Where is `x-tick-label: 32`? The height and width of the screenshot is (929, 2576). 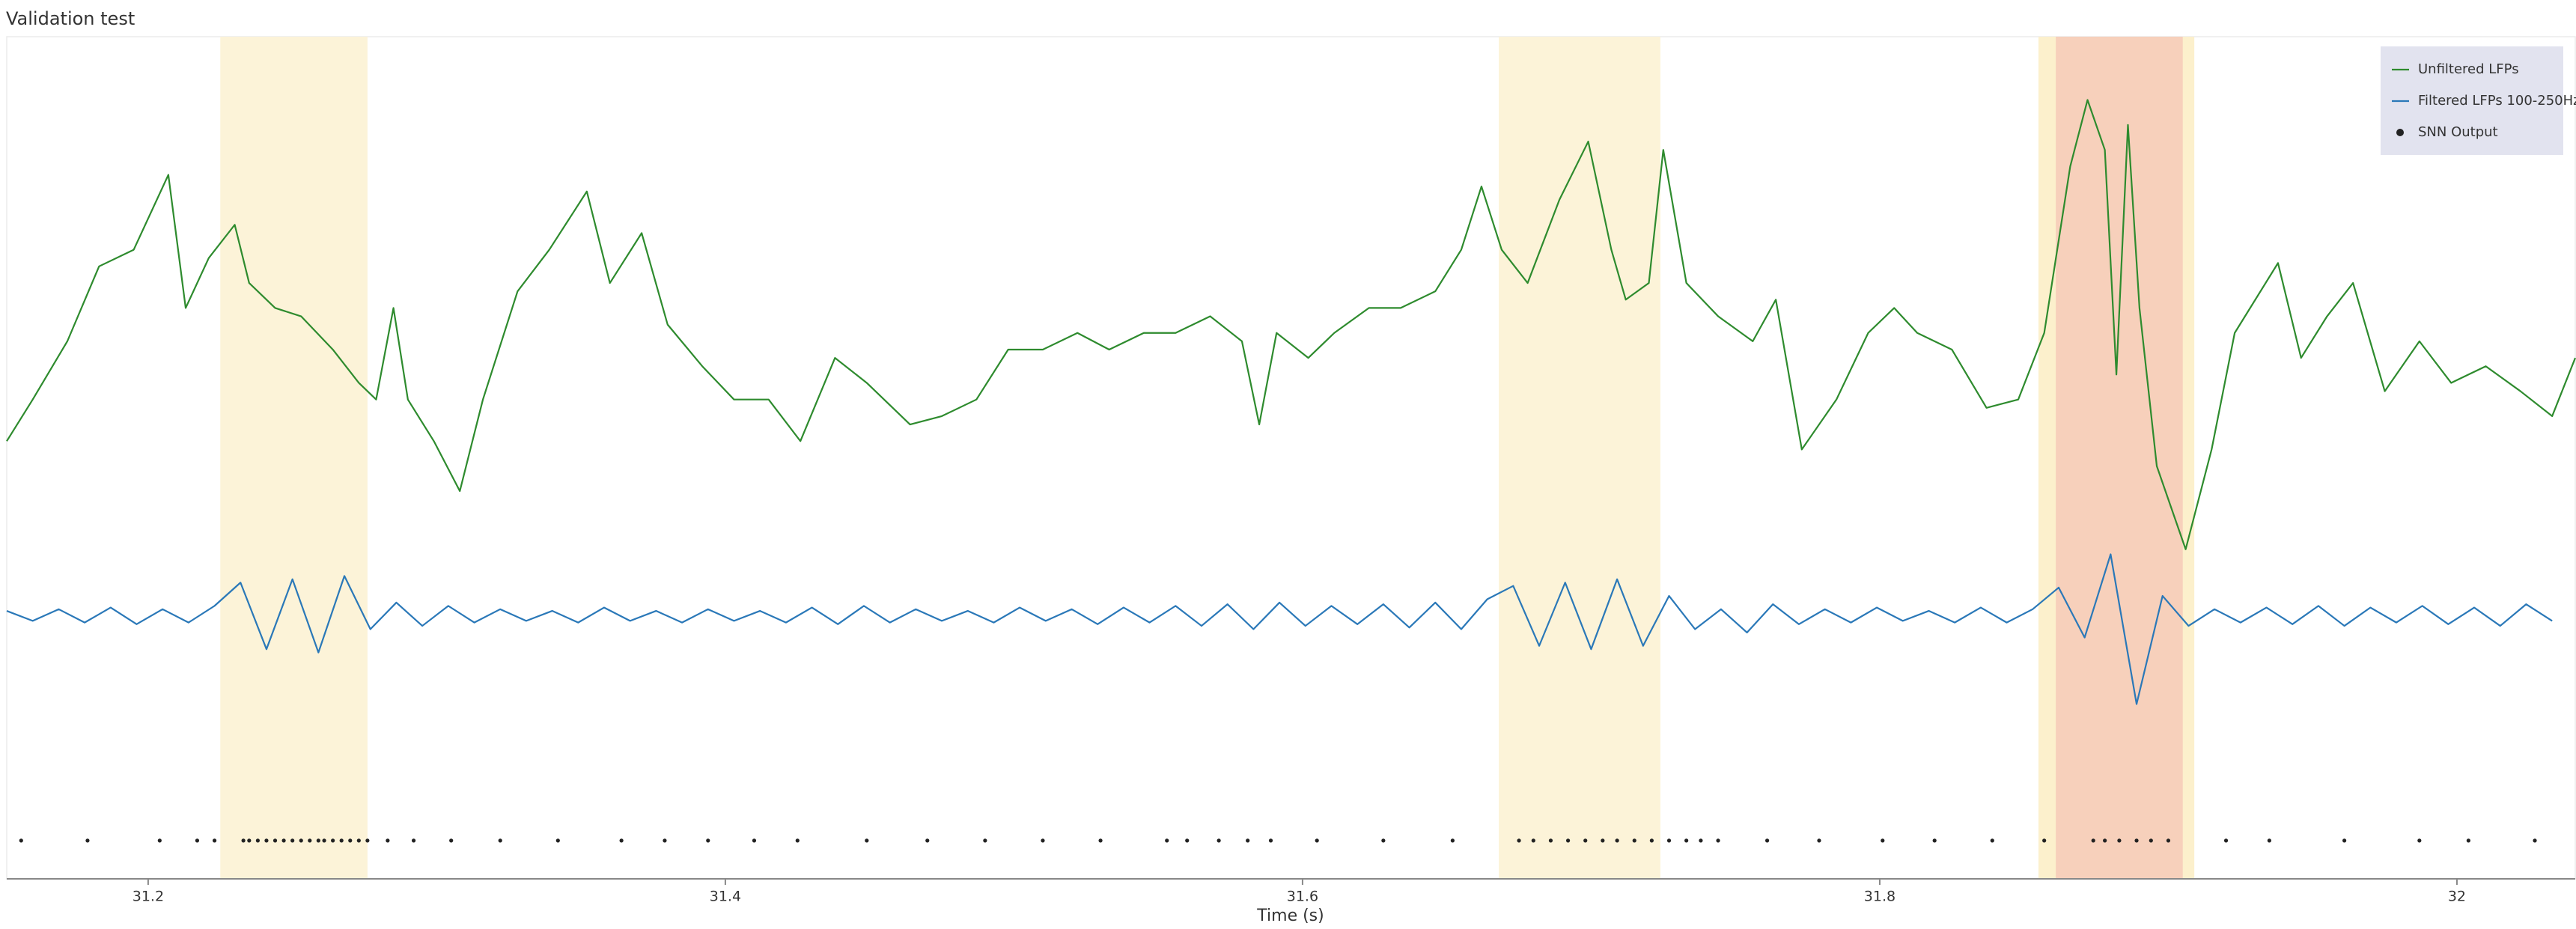 x-tick-label: 32 is located at coordinates (2457, 897).